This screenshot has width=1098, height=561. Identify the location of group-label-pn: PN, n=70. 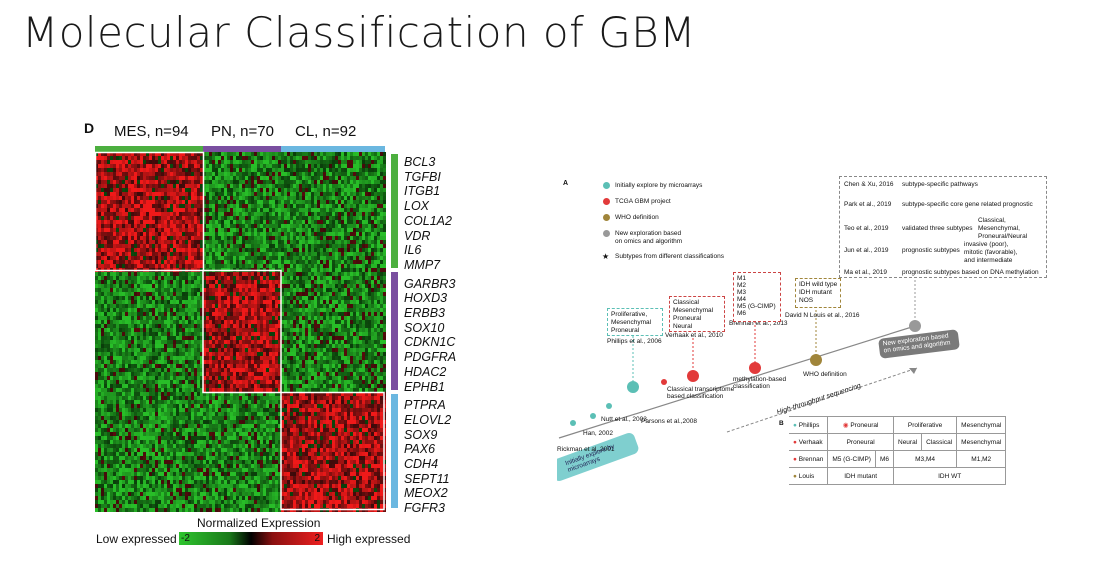
(242, 131).